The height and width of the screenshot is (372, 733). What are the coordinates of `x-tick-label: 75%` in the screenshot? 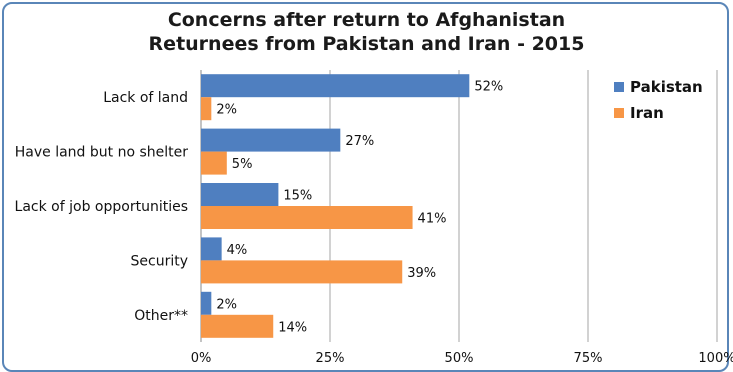 It's located at (588, 358).